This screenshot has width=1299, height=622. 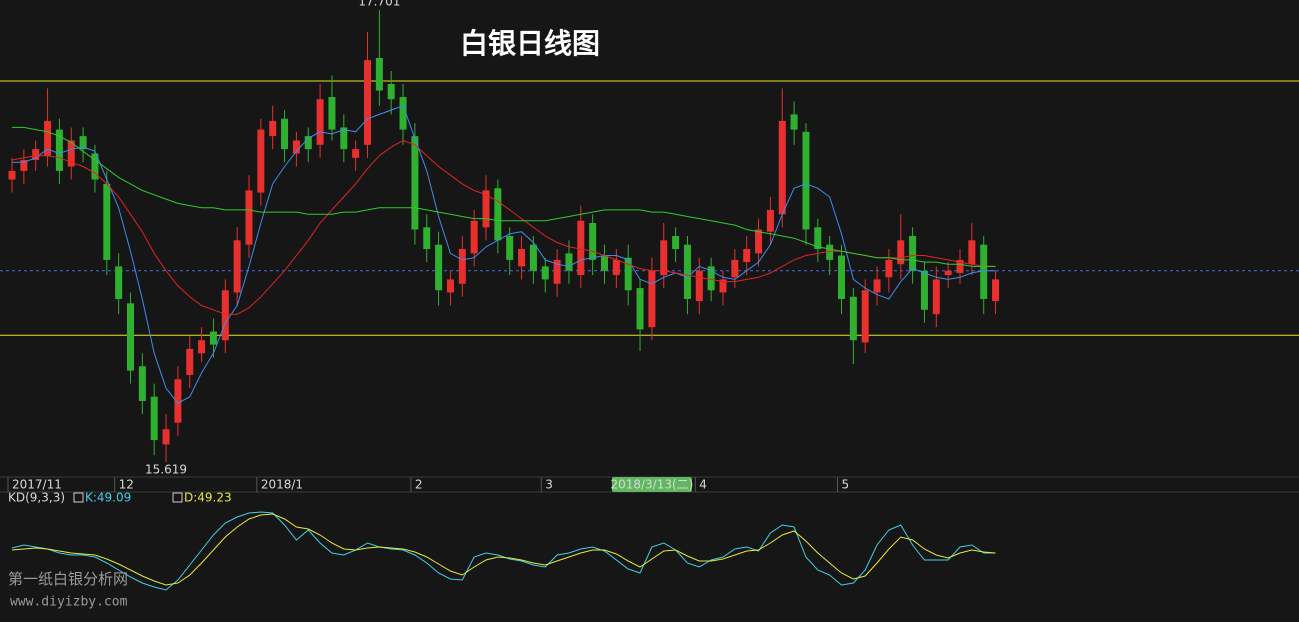 I want to click on d-label: D:49.23, so click(x=208, y=498).